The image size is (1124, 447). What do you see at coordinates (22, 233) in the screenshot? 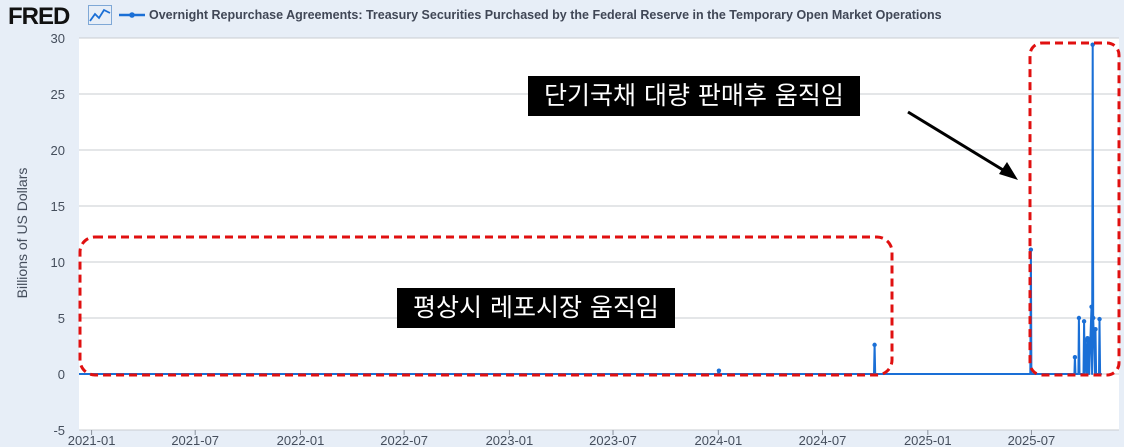
I see `y-axis-label: Billions of US Dollars` at bounding box center [22, 233].